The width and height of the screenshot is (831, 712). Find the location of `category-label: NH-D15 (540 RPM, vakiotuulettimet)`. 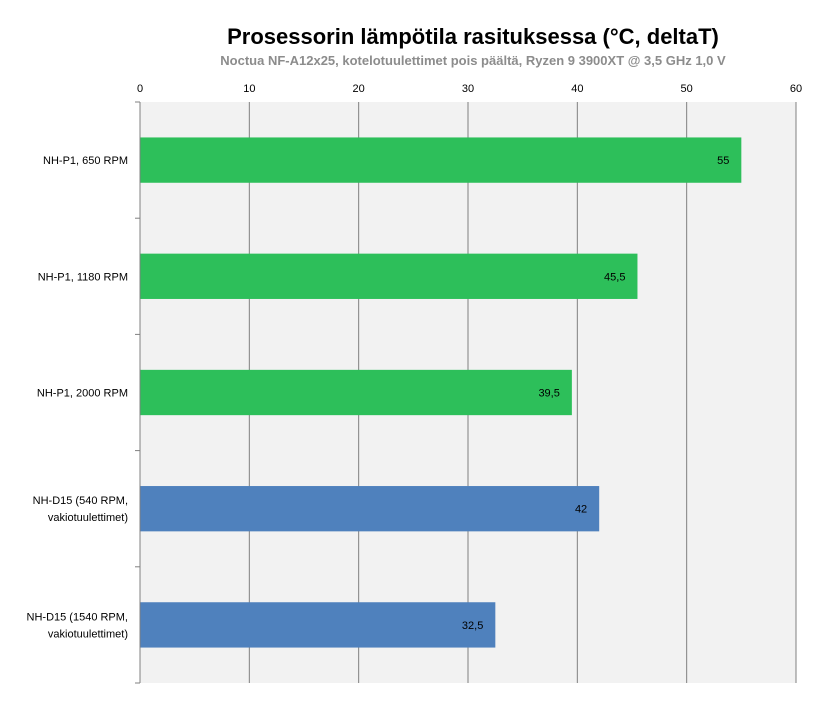

category-label: NH-D15 (540 RPM, vakiotuulettimet) is located at coordinates (80, 509).